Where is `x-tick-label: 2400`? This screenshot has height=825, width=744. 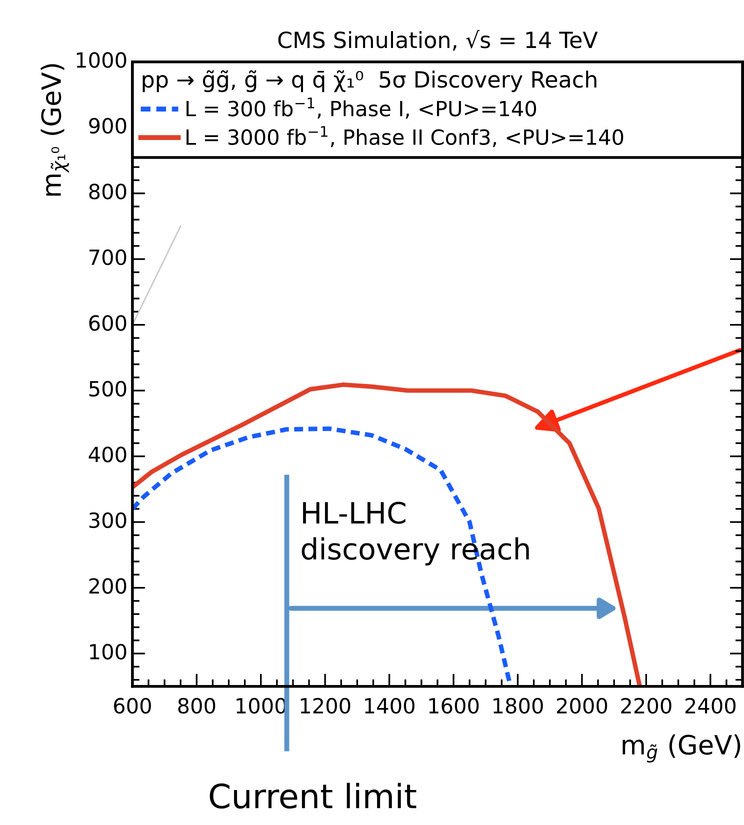
x-tick-label: 2400 is located at coordinates (710, 706).